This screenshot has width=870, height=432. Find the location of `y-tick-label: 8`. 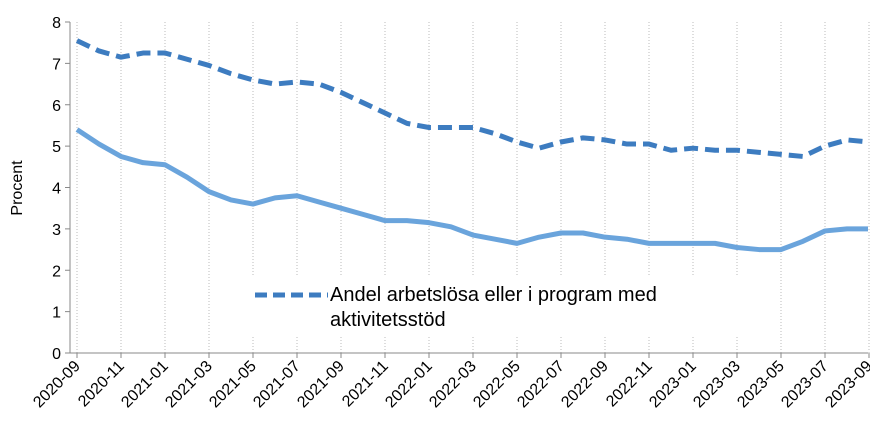

y-tick-label: 8 is located at coordinates (56, 23).